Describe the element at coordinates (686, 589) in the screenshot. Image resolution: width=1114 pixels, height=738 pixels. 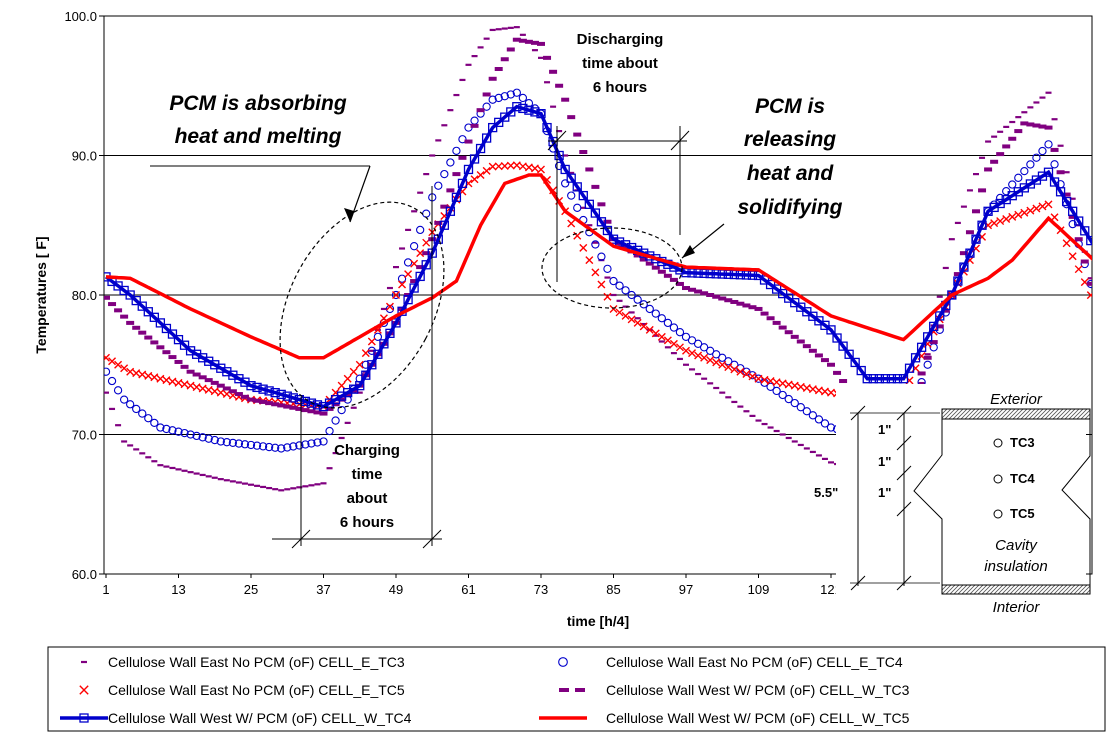
I see `x-tick-label: 97` at that location.